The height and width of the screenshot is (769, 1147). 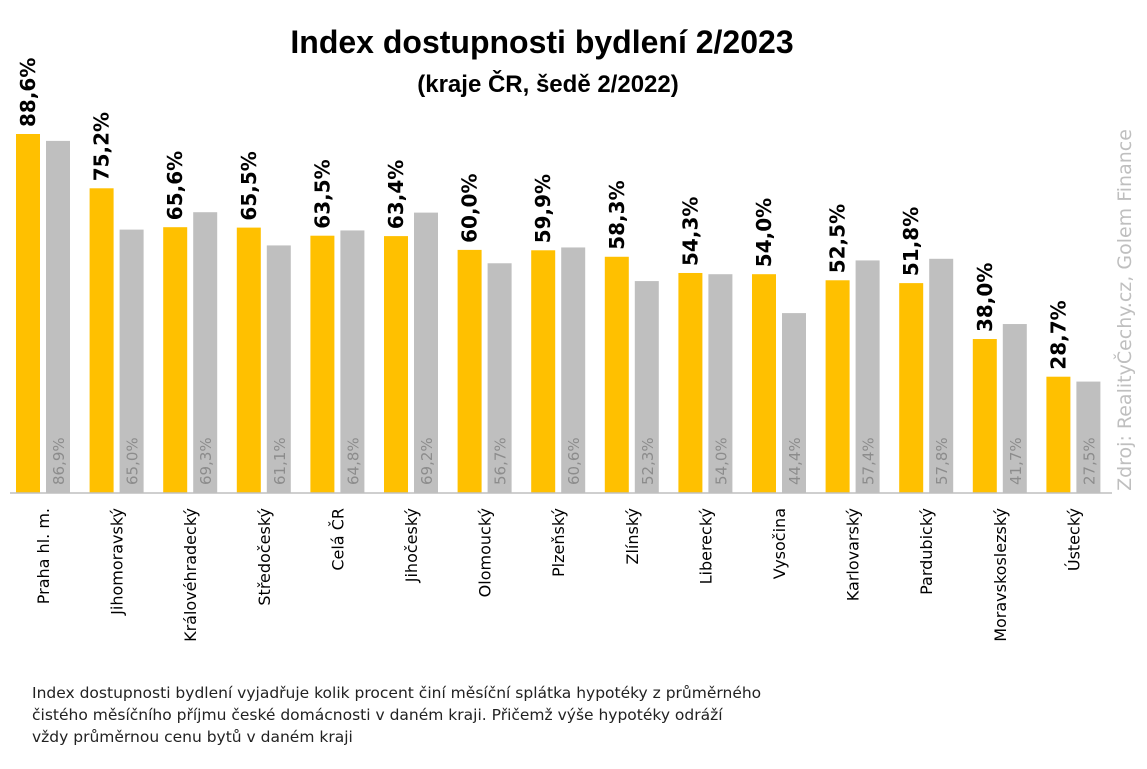 I want to click on data-label-2022: 65,0%, so click(x=133, y=461).